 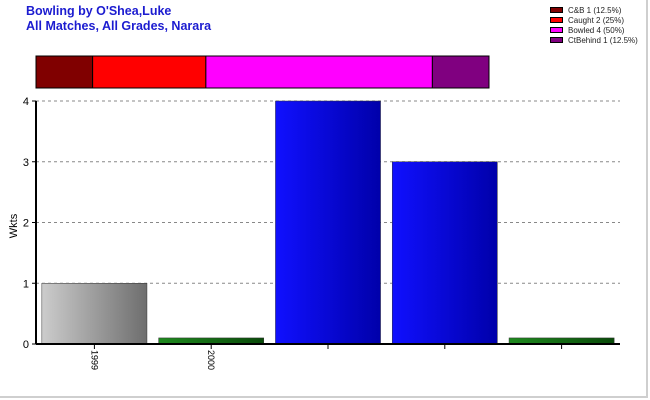 I want to click on stack-segment-ctbehind, so click(x=460, y=72).